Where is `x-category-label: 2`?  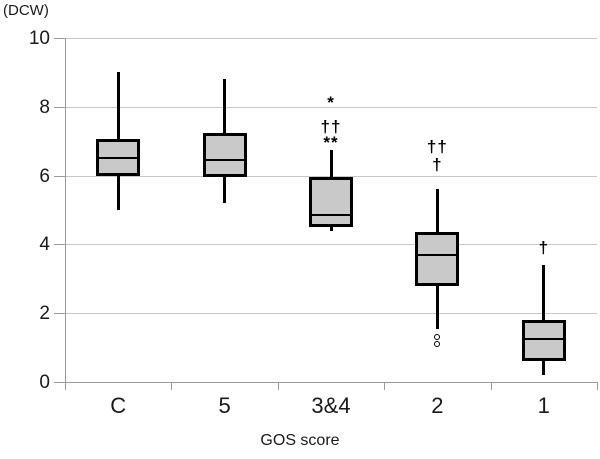
x-category-label: 2 is located at coordinates (437, 405).